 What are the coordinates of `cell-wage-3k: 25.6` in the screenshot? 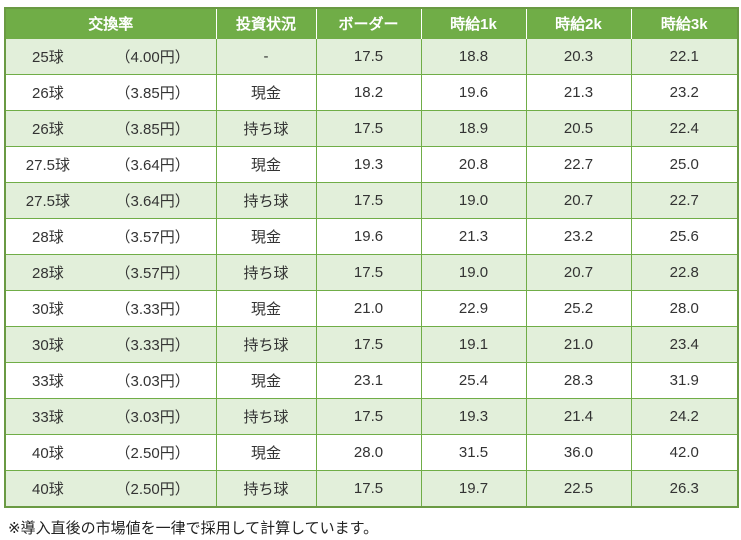 It's located at (684, 236).